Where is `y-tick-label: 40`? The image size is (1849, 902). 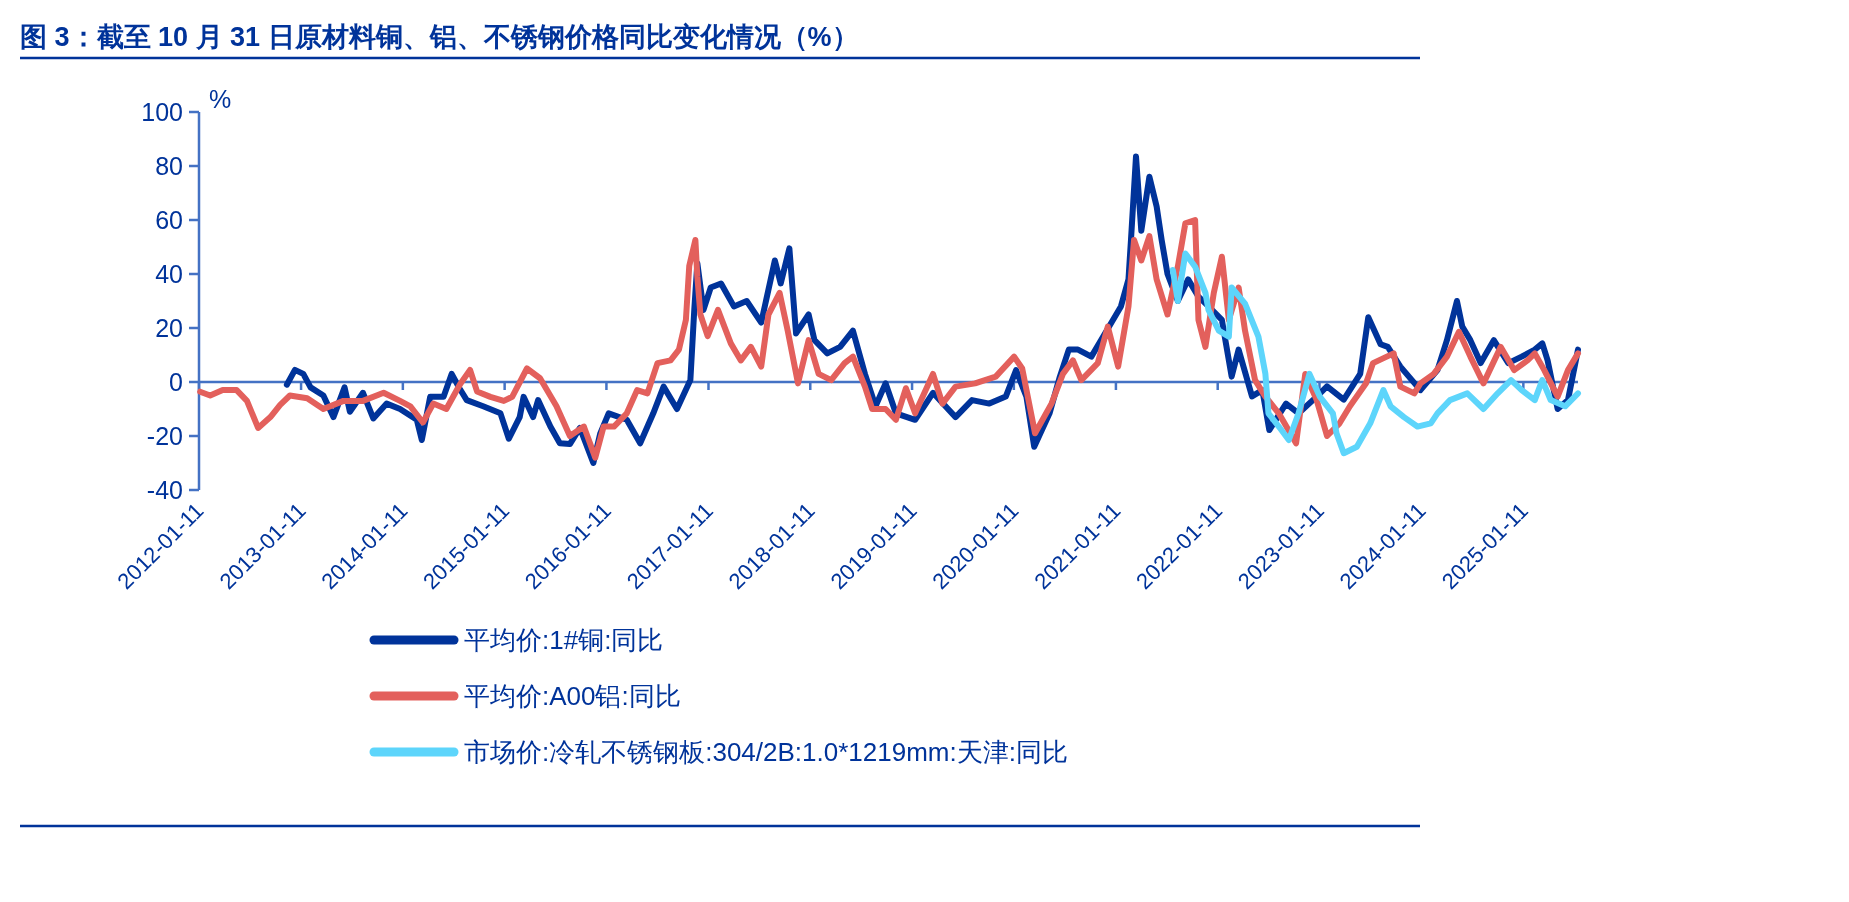
y-tick-label: 40 is located at coordinates (169, 273).